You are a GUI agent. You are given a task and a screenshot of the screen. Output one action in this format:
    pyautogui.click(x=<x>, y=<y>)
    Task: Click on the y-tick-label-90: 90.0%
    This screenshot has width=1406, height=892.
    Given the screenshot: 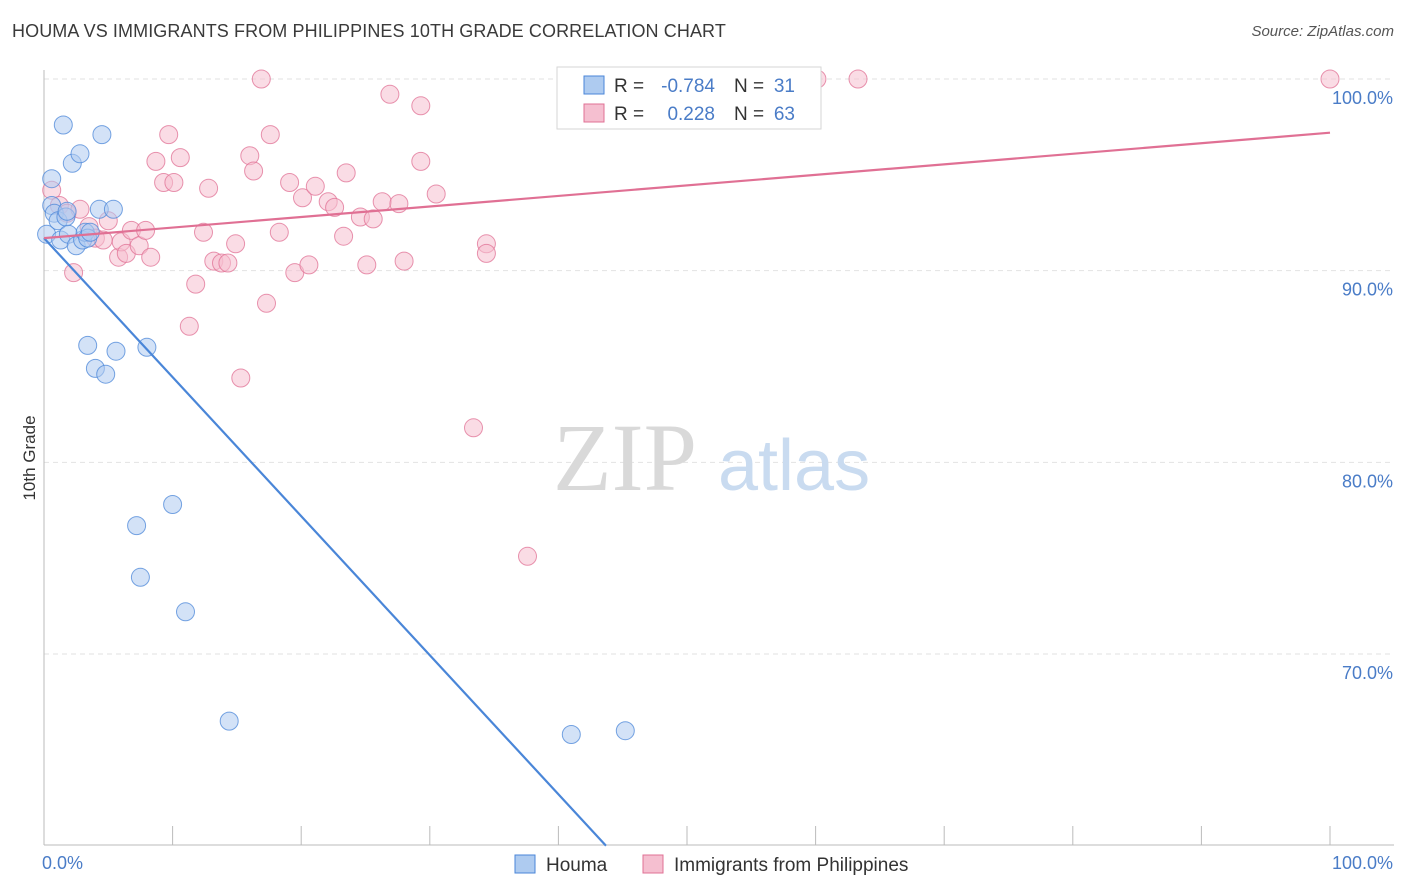 What is the action you would take?
    pyautogui.click(x=1367, y=290)
    